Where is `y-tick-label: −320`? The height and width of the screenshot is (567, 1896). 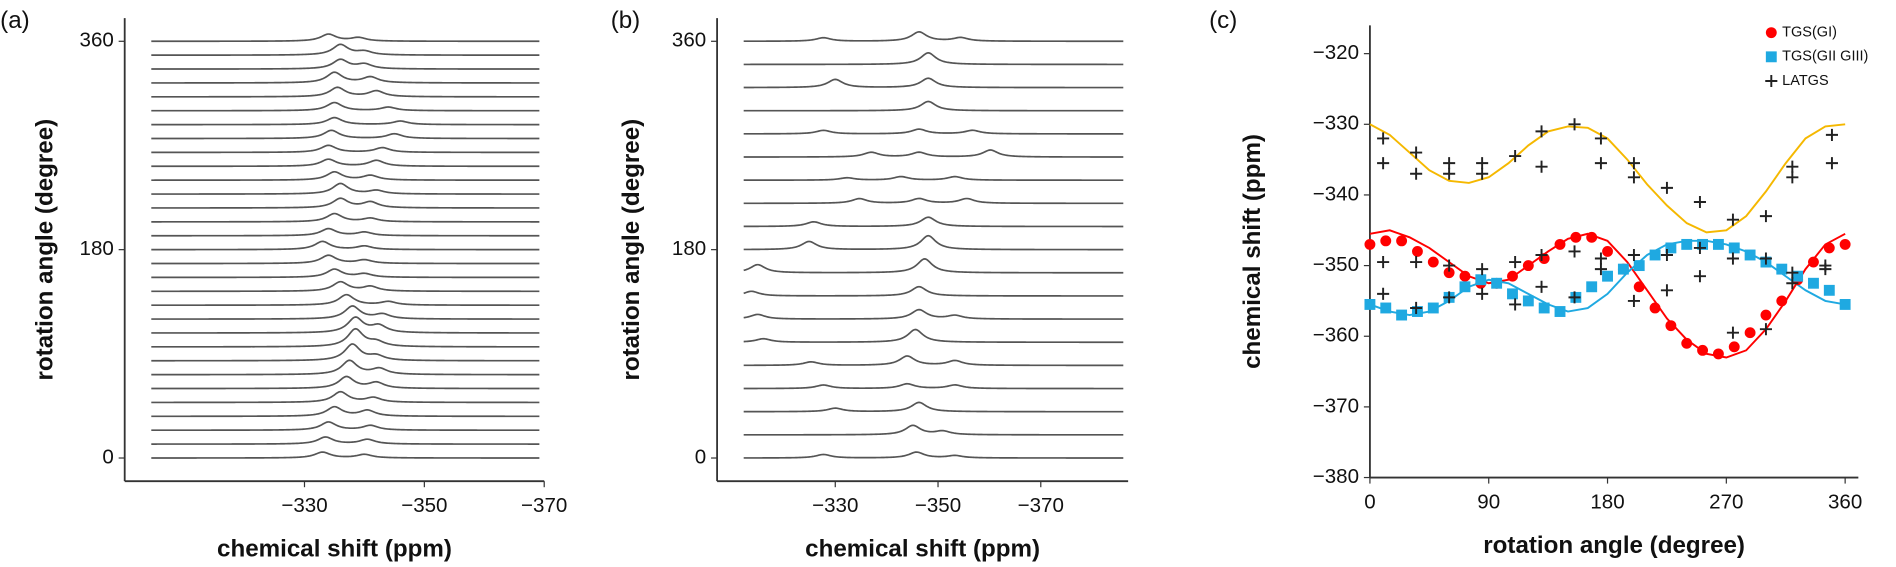 y-tick-label: −320 is located at coordinates (1336, 52).